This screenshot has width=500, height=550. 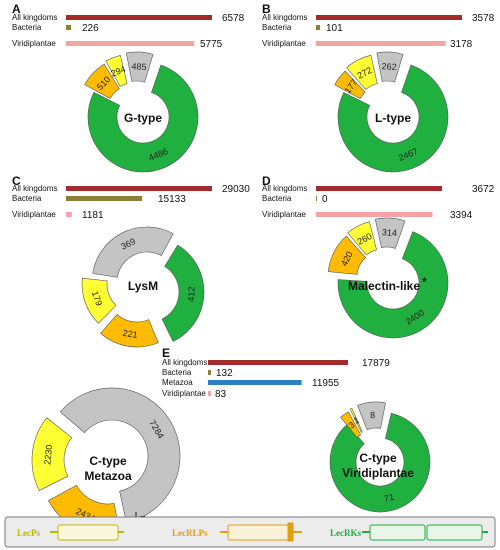 What do you see at coordinates (177, 372) in the screenshot?
I see `bar-label-bacteria-e: Bacteria` at bounding box center [177, 372].